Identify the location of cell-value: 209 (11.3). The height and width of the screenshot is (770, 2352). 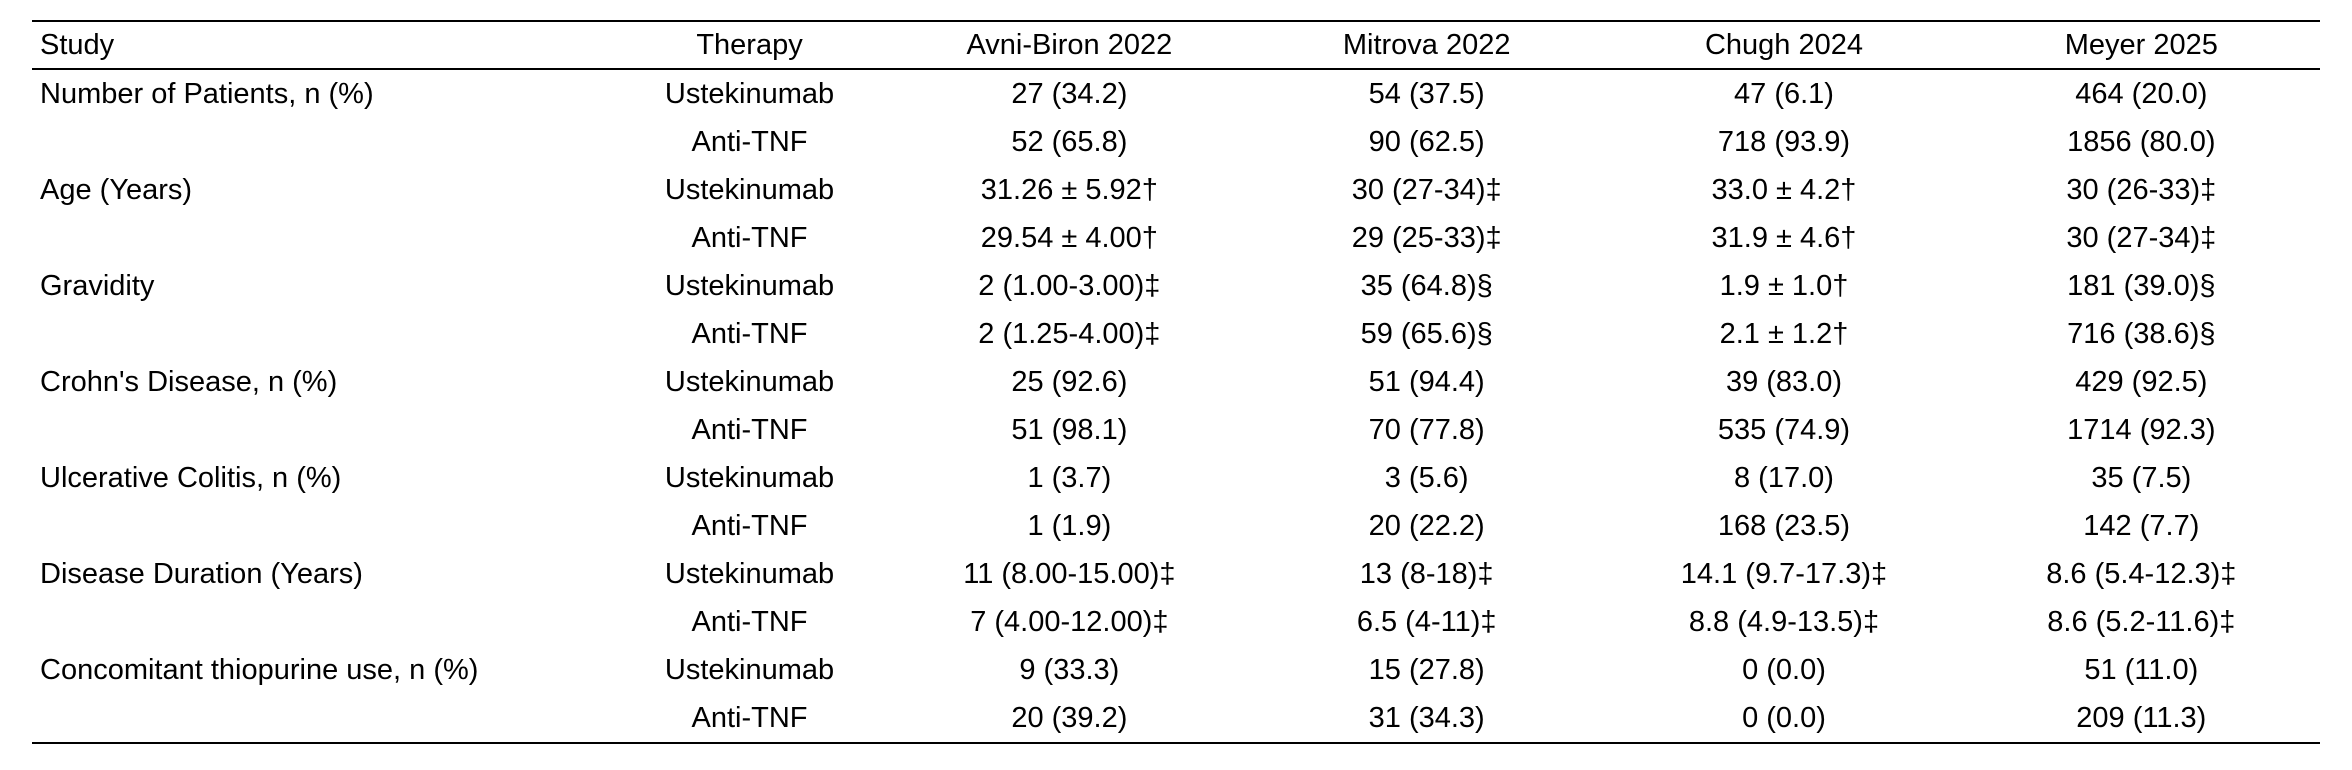
(2141, 719).